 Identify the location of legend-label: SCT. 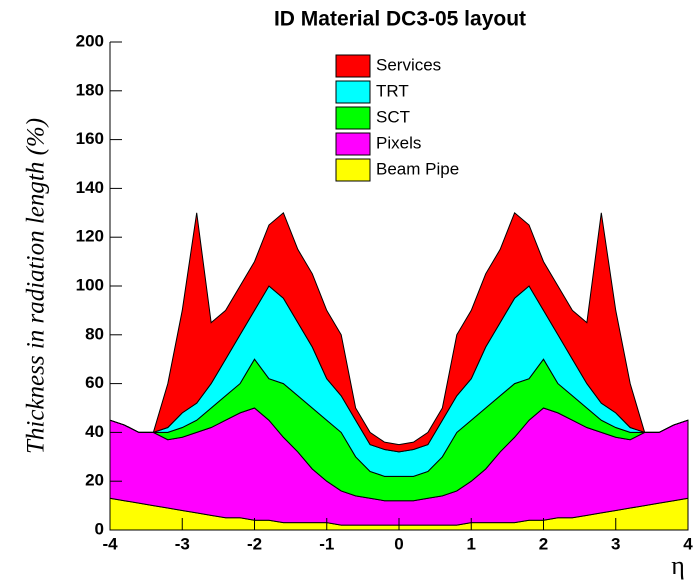
(393, 116).